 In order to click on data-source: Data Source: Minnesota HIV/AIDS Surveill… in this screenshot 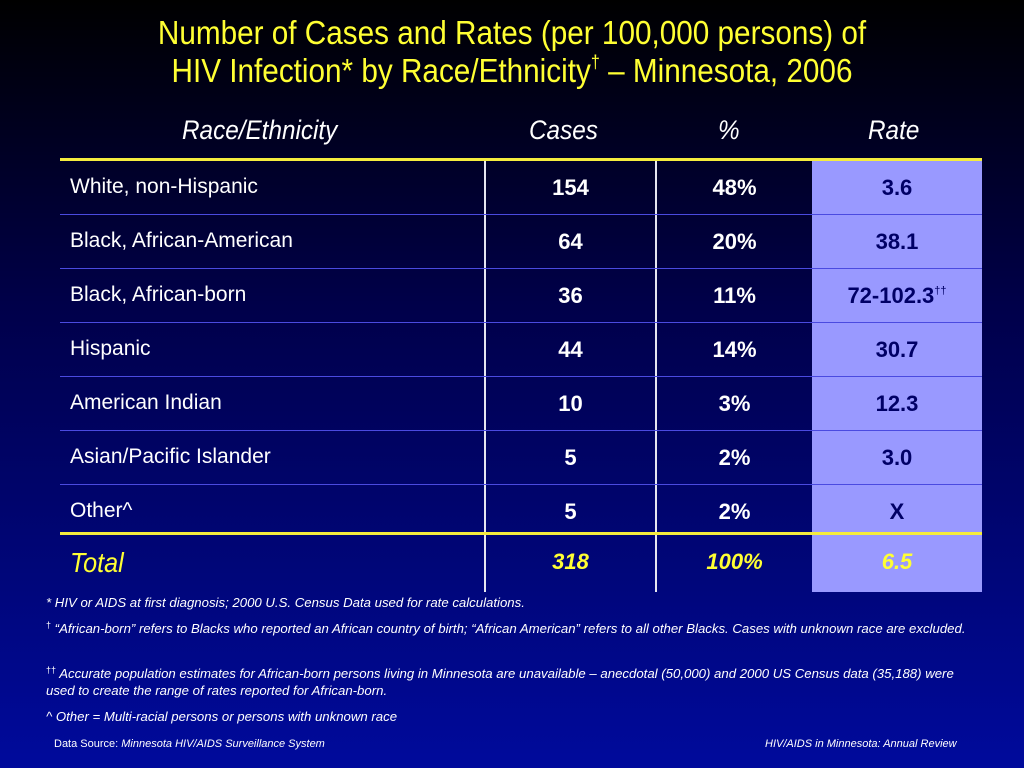, I will do `click(189, 744)`.